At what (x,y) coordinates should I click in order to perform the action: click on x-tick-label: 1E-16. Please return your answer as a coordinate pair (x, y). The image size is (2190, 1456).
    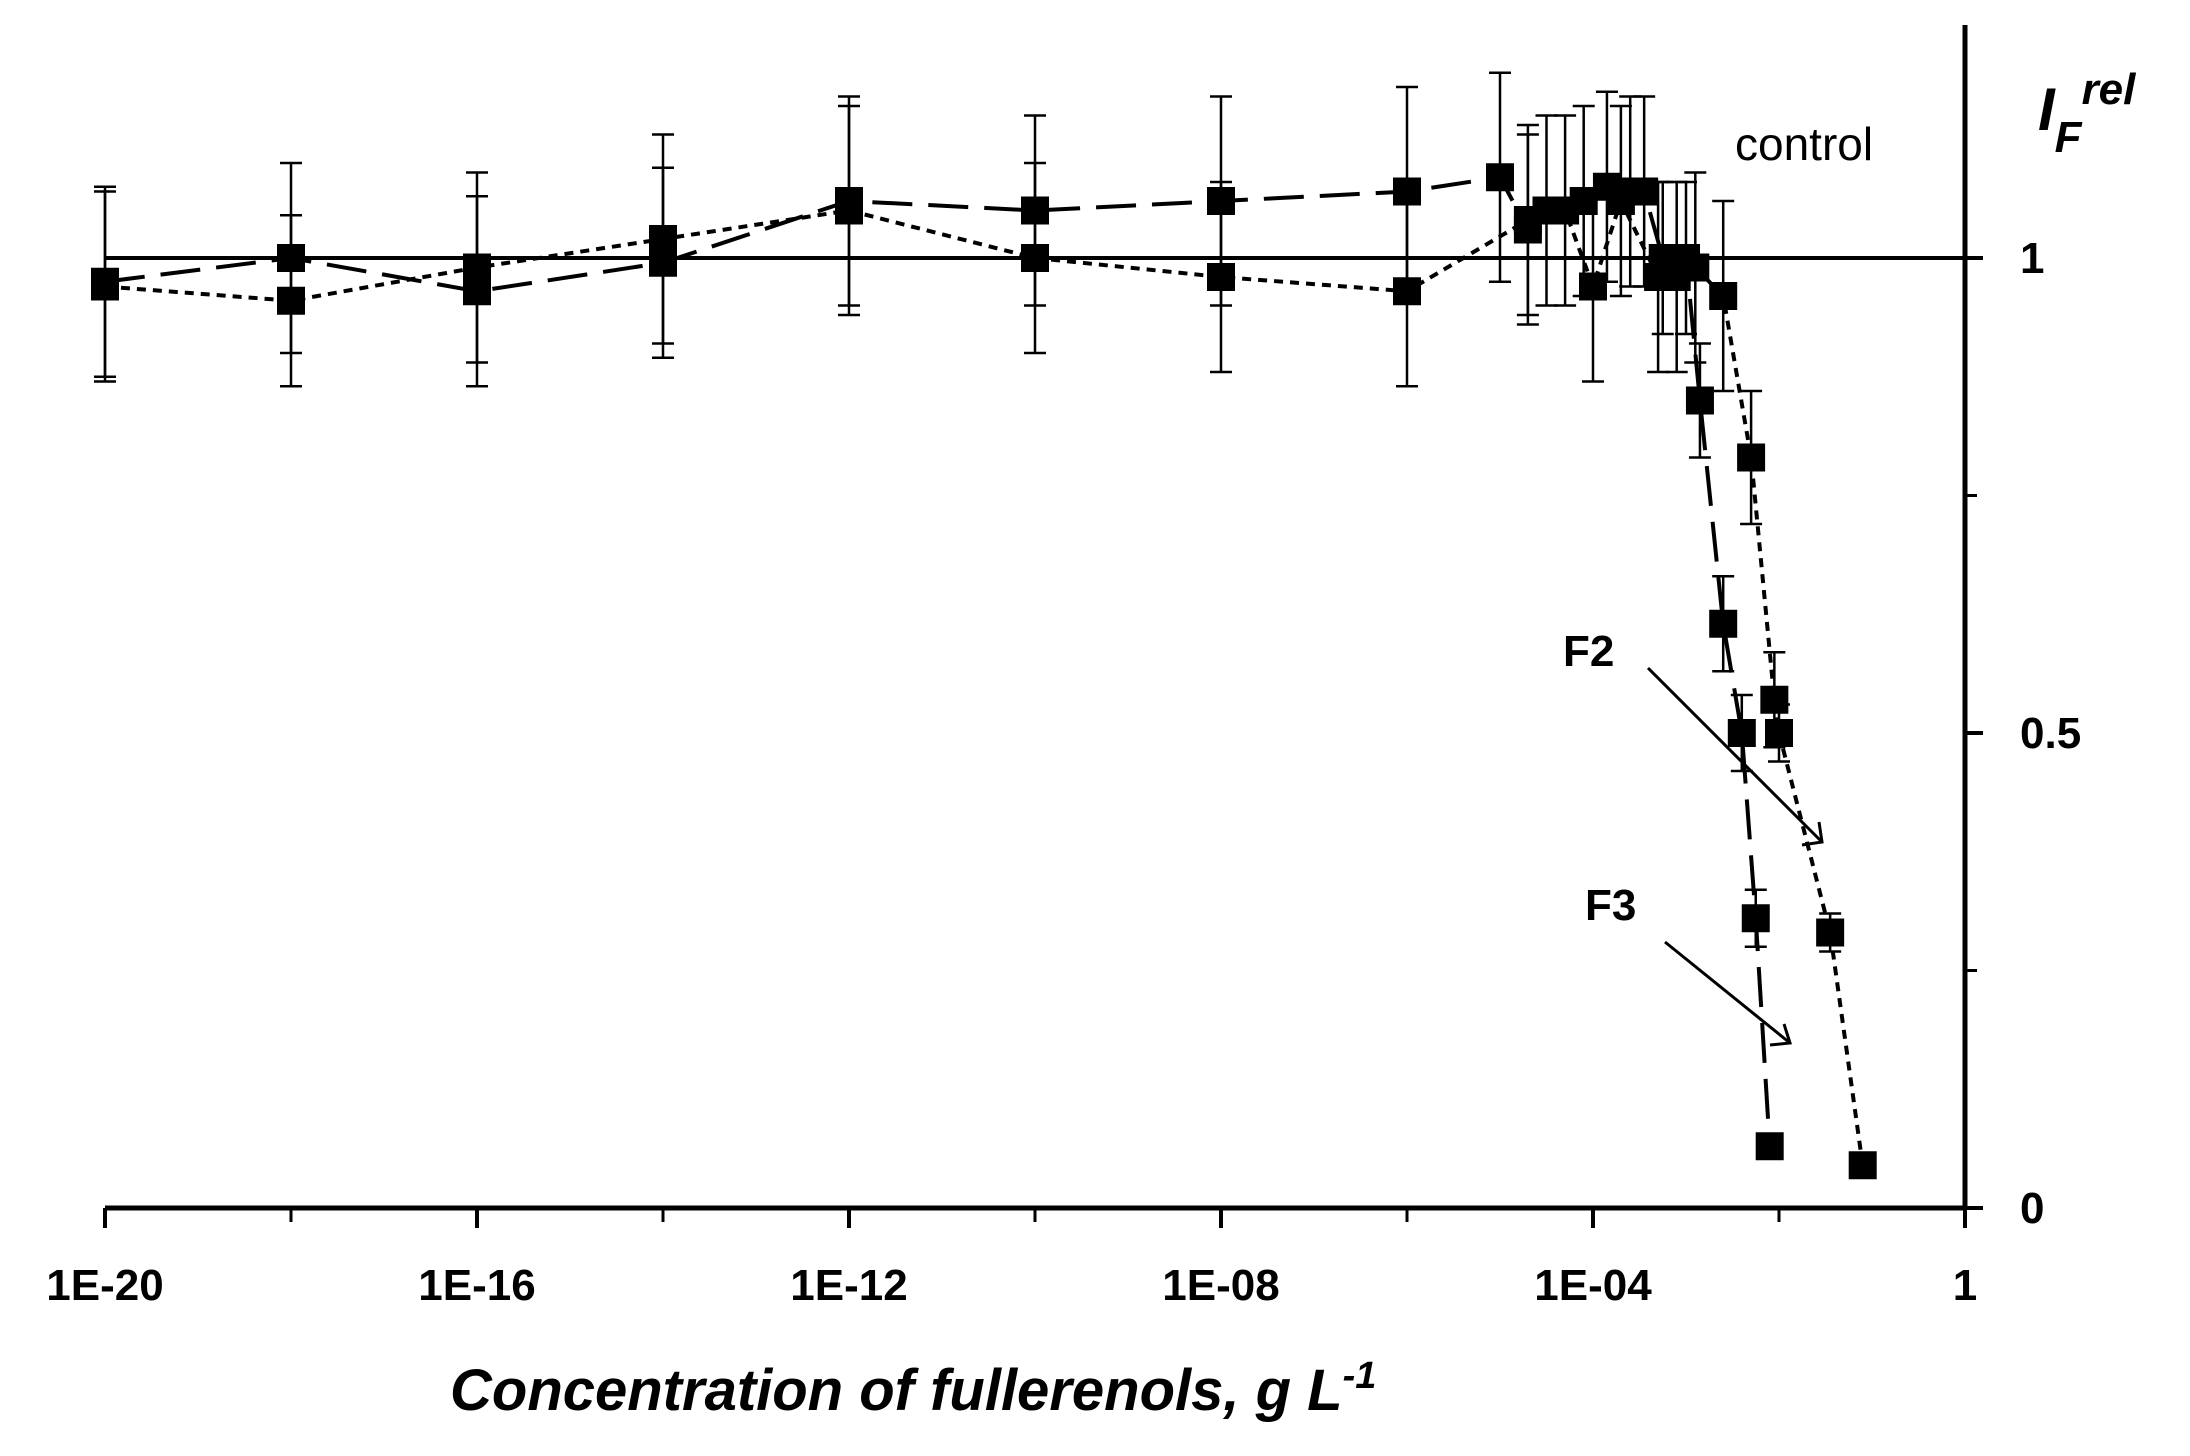
    Looking at the image, I should click on (476, 1285).